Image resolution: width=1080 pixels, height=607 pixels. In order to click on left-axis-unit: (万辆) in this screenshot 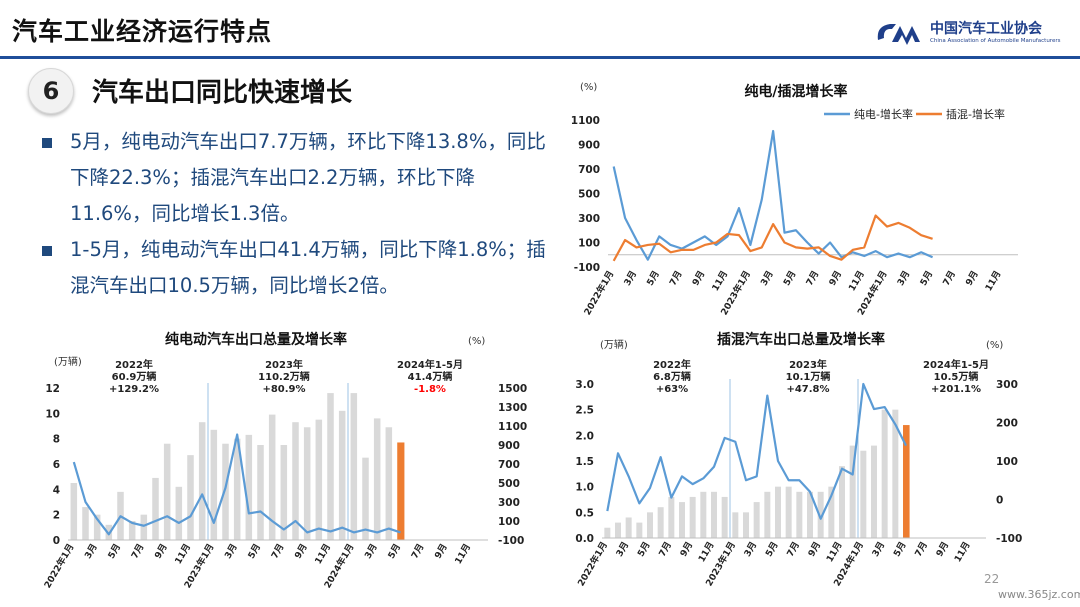, I will do `click(68, 361)`.